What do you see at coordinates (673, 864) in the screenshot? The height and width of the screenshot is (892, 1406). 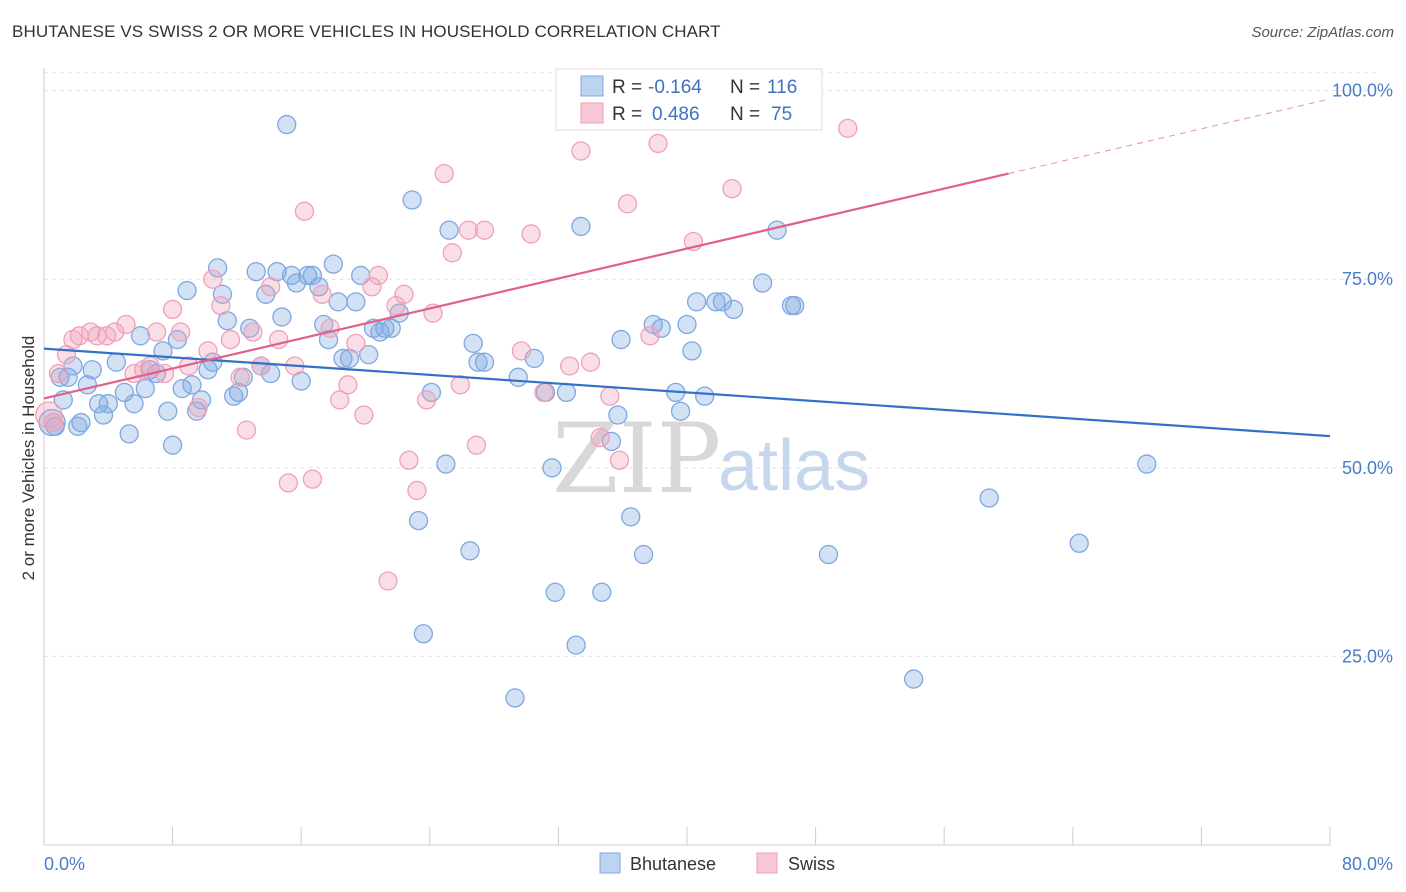 I see `bottom-legend-label-bhutanese: Bhutanese` at bounding box center [673, 864].